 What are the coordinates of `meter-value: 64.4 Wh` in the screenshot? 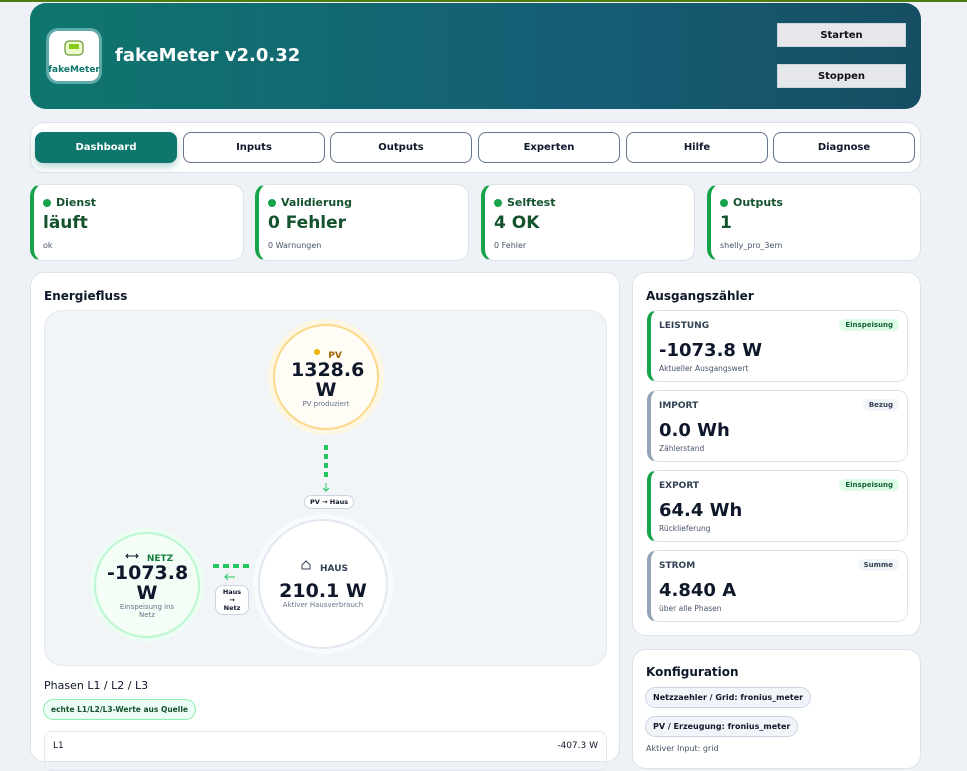 It's located at (701, 510).